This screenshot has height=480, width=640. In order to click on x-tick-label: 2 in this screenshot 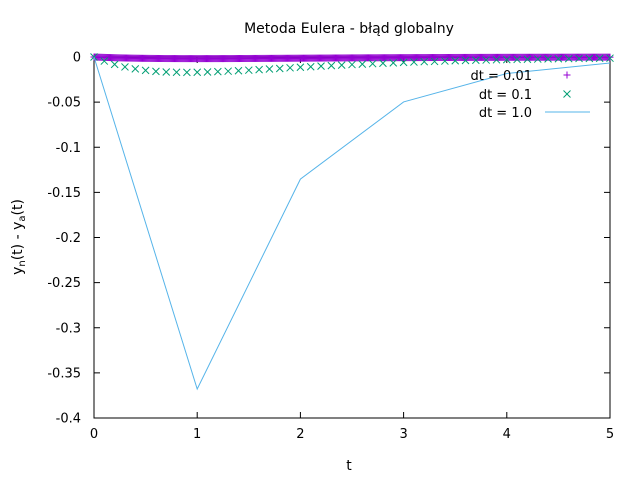, I will do `click(300, 434)`.